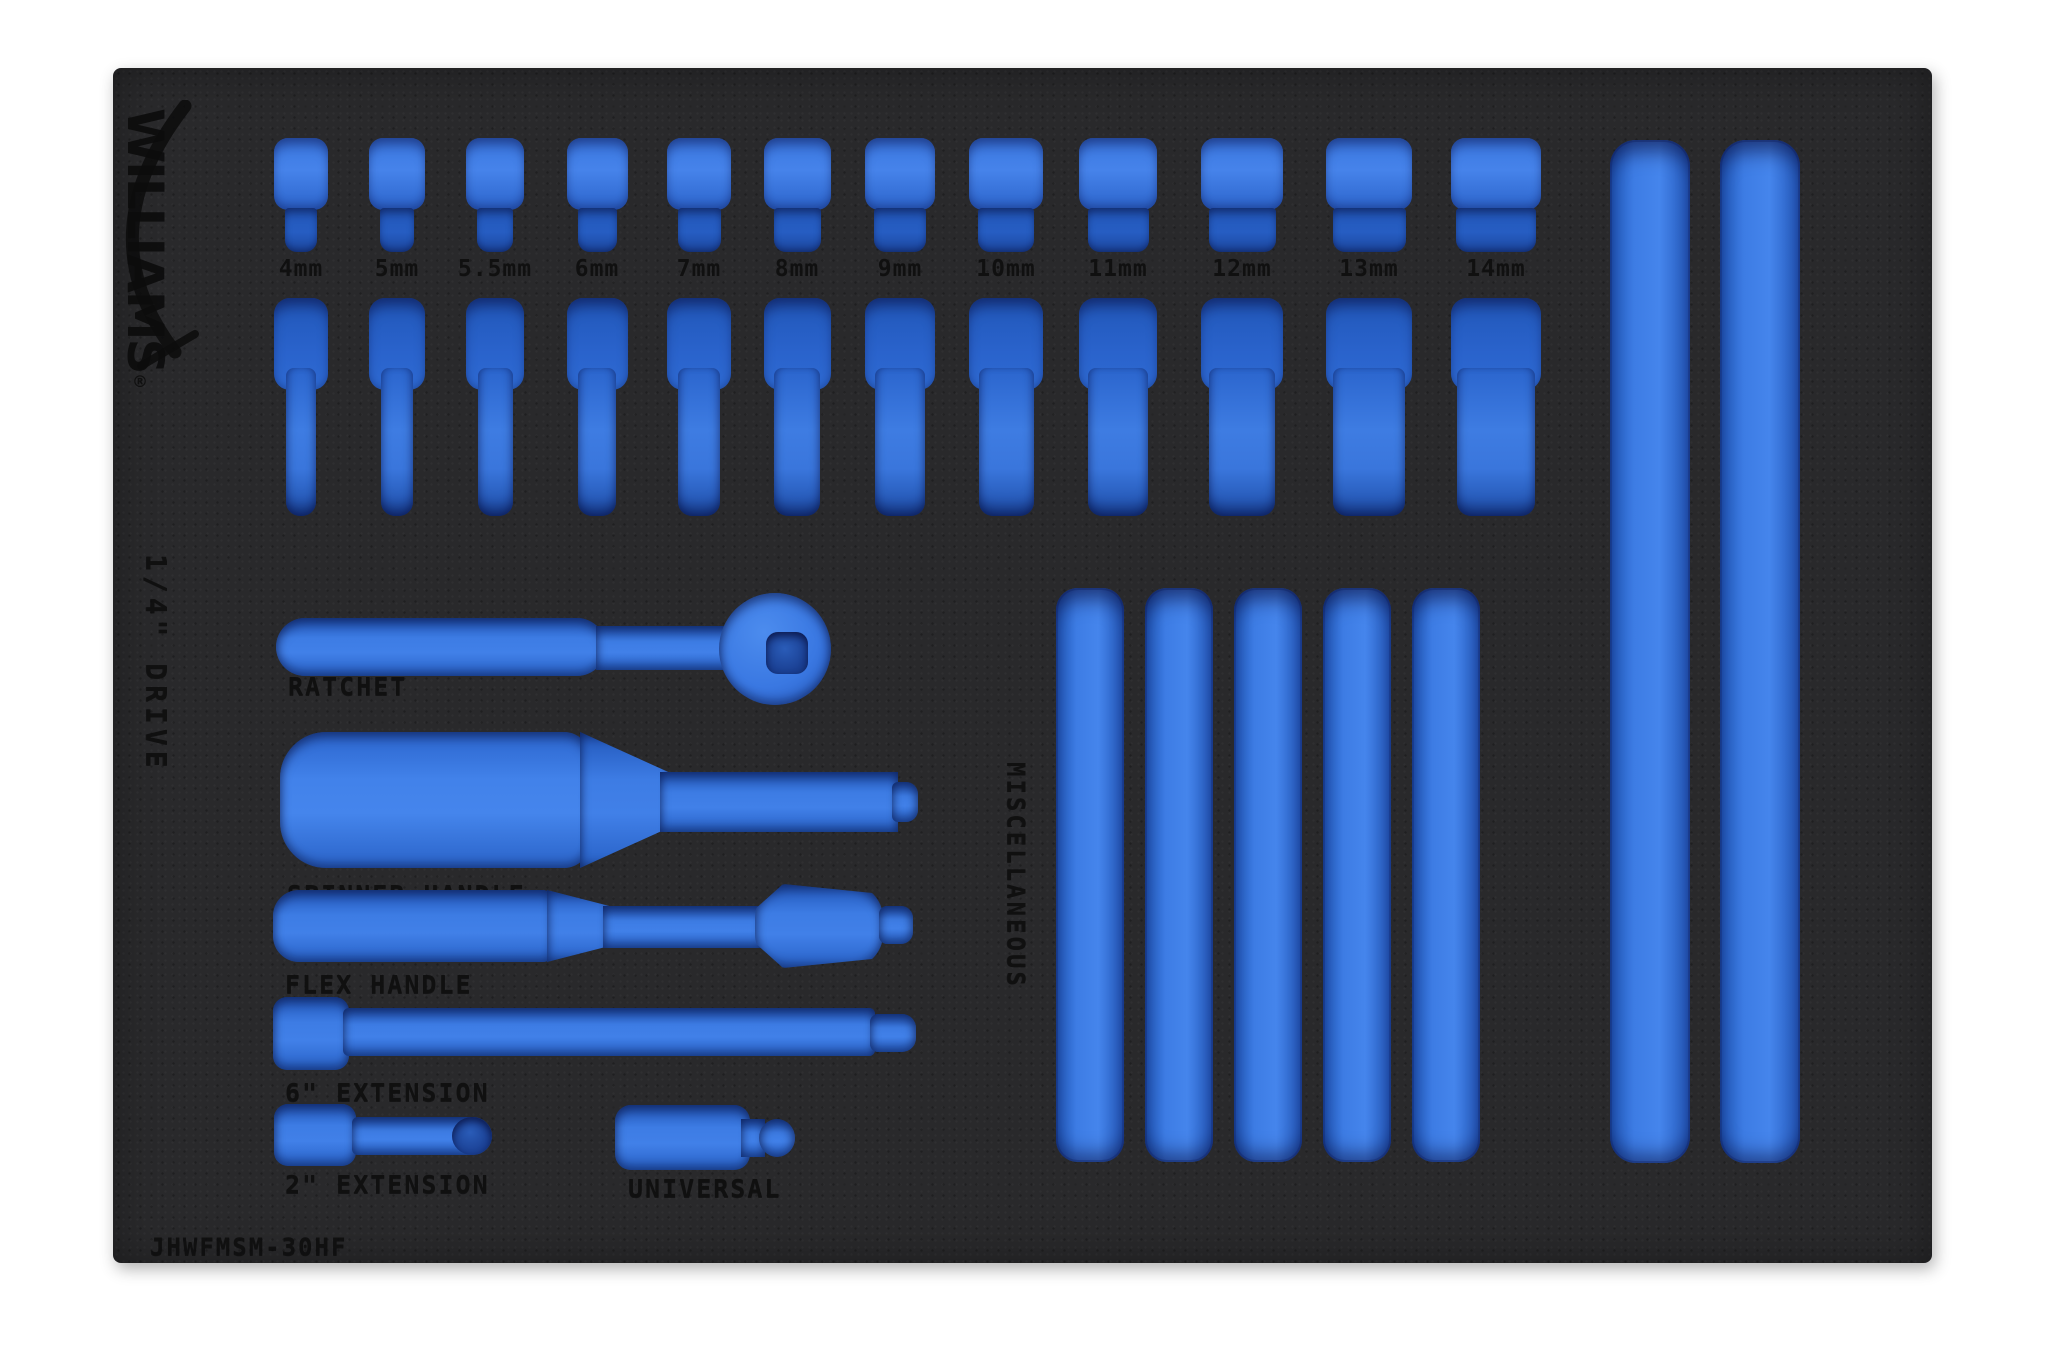 This screenshot has width=2048, height=1368. What do you see at coordinates (595, 927) in the screenshot?
I see `flex-handle-cutout` at bounding box center [595, 927].